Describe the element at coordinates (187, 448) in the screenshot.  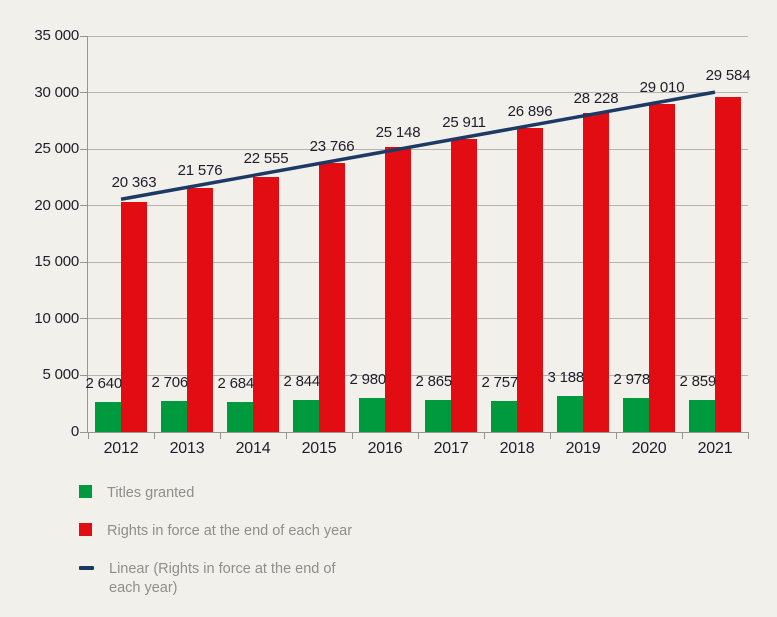
I see `x-axis-label-2013: 2013` at that location.